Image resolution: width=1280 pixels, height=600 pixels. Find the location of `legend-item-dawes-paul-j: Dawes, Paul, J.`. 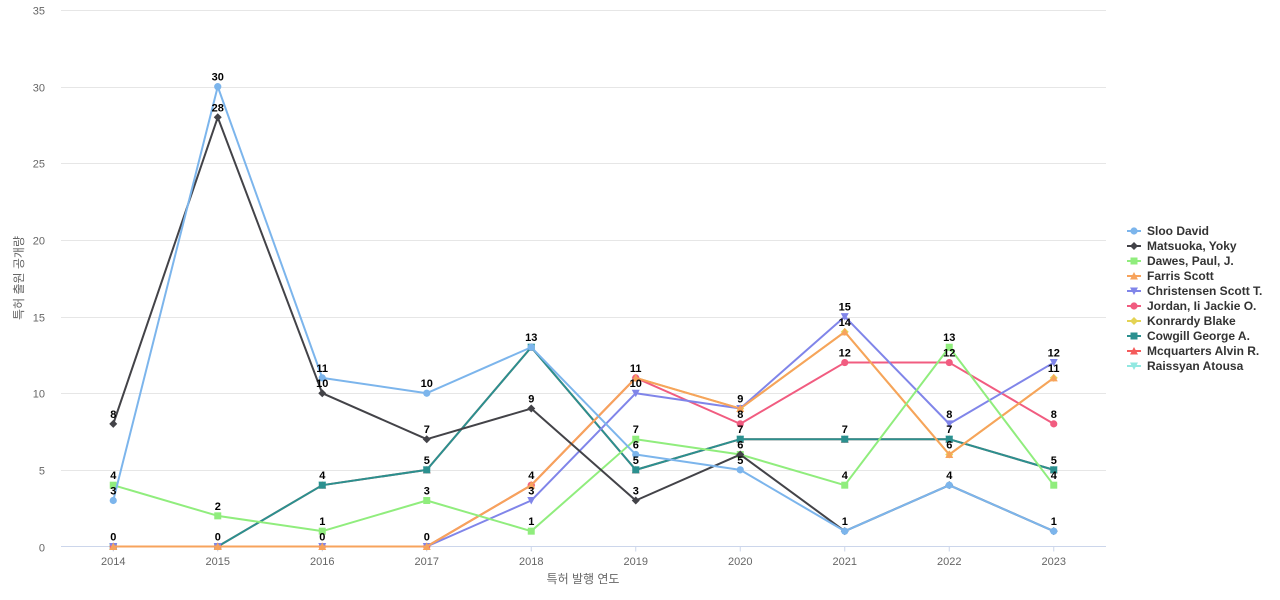

legend-item-dawes-paul-j: Dawes, Paul, J. is located at coordinates (1180, 261).